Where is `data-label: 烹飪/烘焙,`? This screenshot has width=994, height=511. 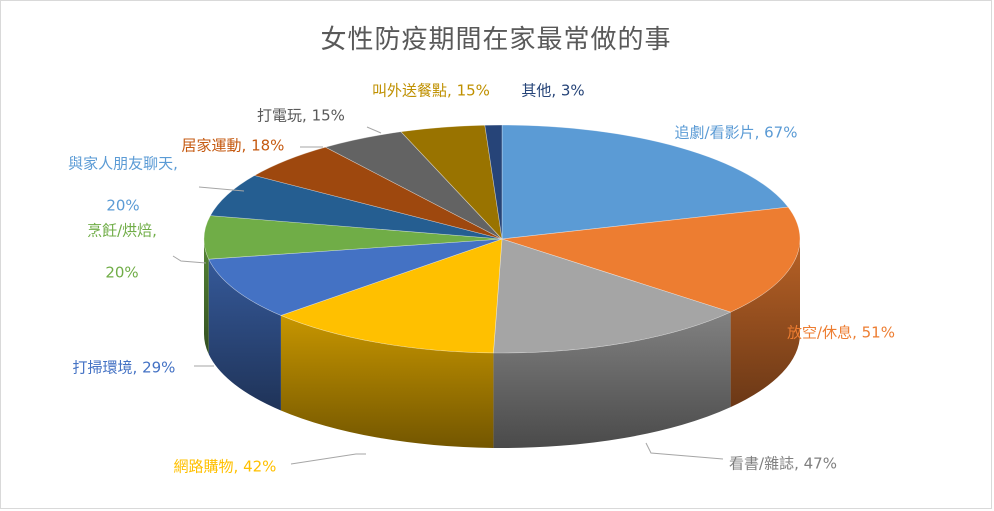 data-label: 烹飪/烘焙, is located at coordinates (122, 231).